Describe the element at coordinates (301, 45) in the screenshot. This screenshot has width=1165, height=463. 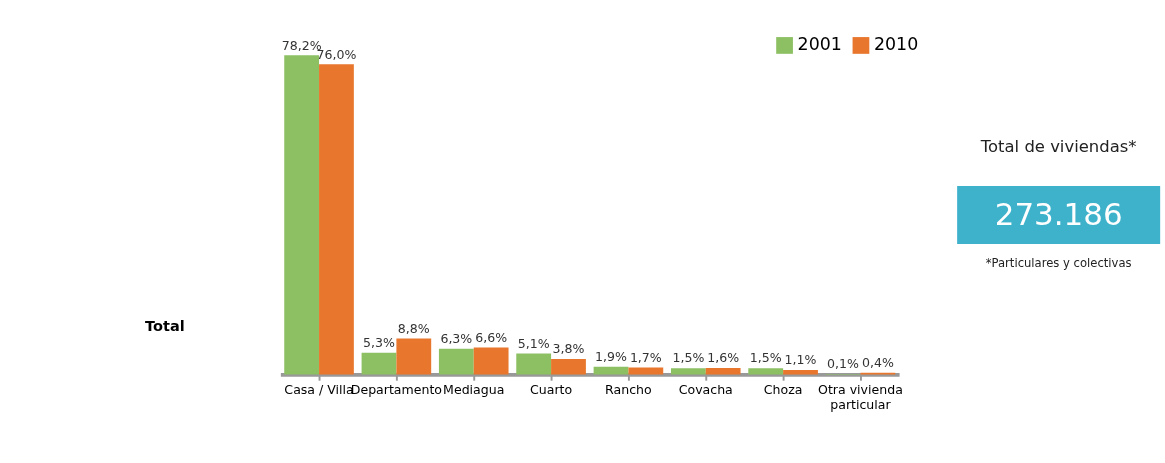
I see `data-label: 78,2%` at that location.